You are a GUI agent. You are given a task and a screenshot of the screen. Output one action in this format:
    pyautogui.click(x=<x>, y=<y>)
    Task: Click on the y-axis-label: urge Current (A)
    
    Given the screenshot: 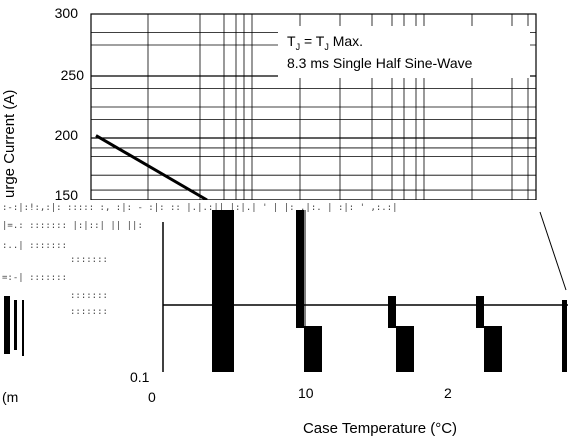 What is the action you would take?
    pyautogui.click(x=9, y=144)
    